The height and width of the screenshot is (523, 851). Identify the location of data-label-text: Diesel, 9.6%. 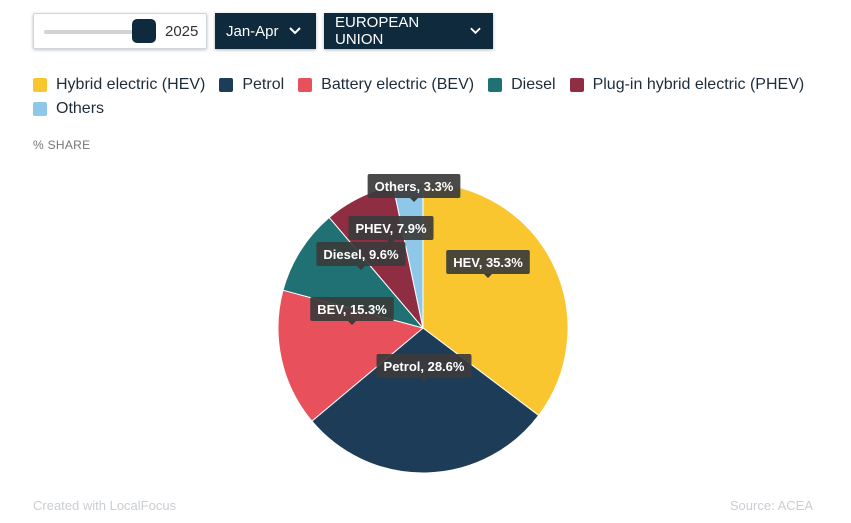
(361, 254).